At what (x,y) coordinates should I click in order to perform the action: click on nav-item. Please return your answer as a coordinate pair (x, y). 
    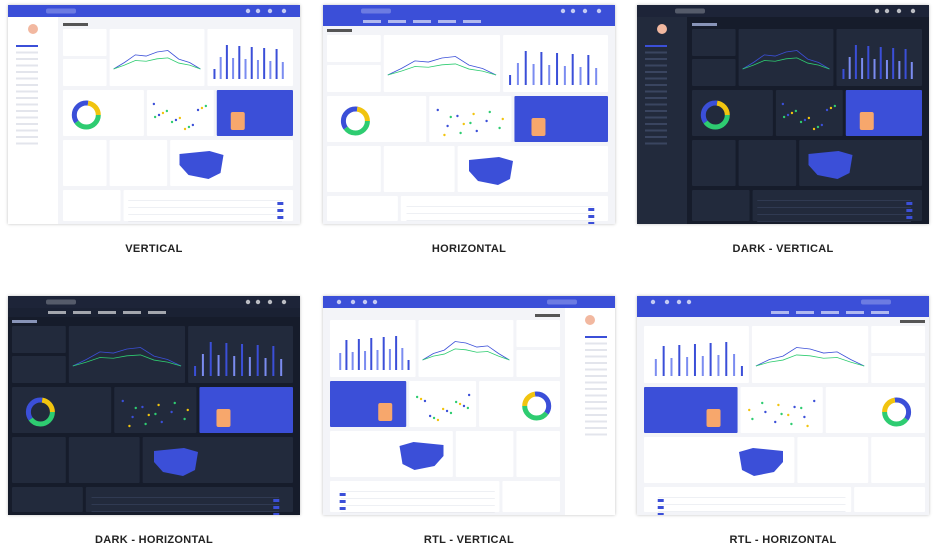
    Looking at the image, I should click on (372, 21).